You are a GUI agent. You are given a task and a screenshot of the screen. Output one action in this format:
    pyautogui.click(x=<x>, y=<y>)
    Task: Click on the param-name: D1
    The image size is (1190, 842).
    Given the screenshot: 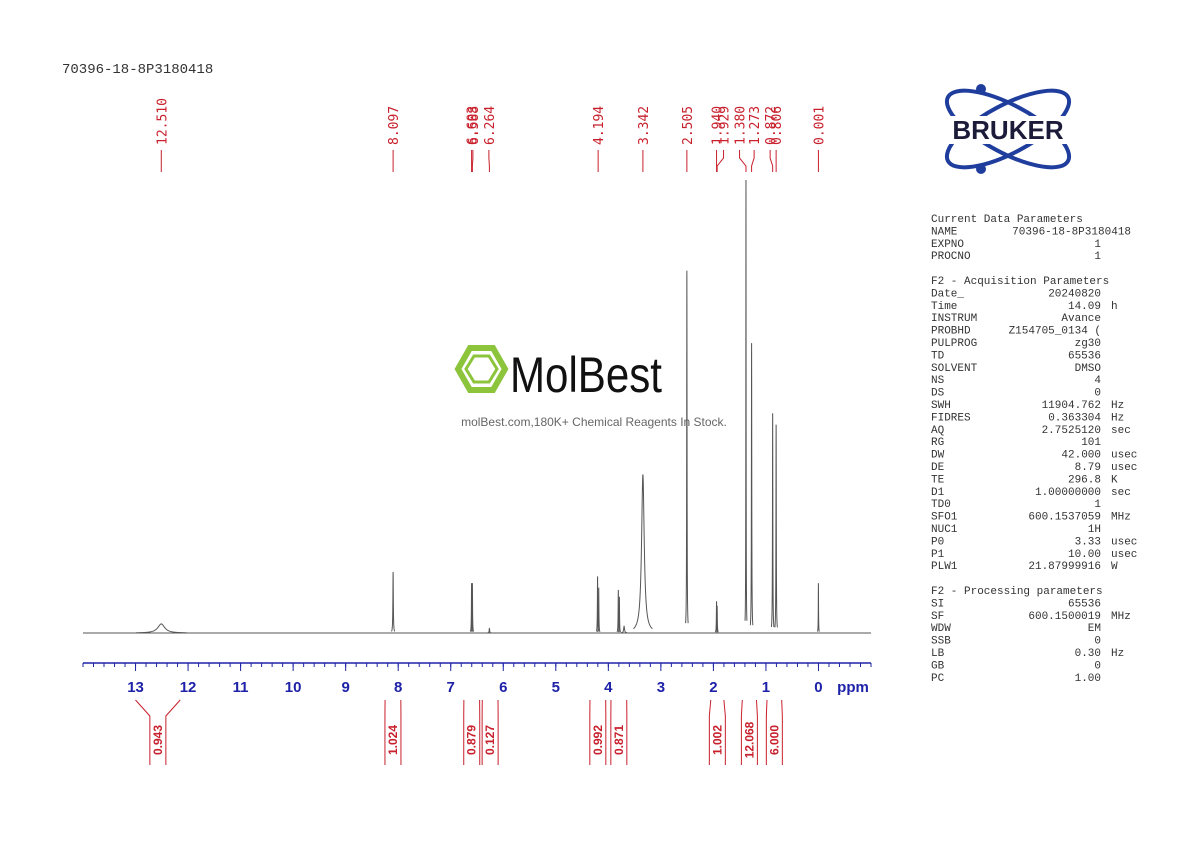 What is the action you would take?
    pyautogui.click(x=938, y=493)
    